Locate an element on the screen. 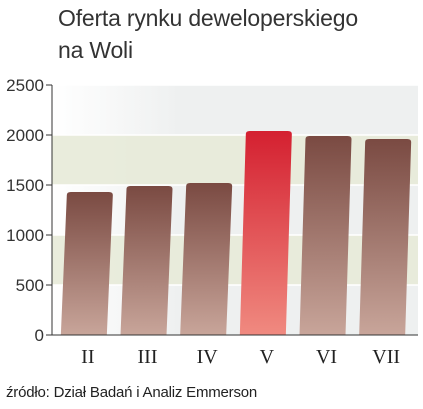  chart-title: Oferta rynku deweloperskiego na Woli is located at coordinates (208, 34).